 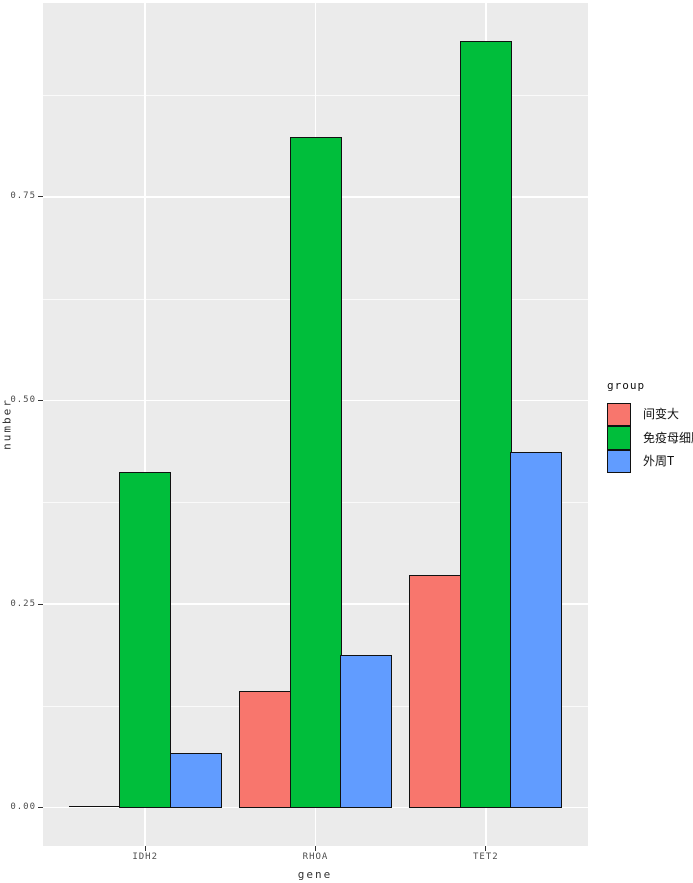 I want to click on legend-item-外周T: 外周T, so click(x=650, y=461).